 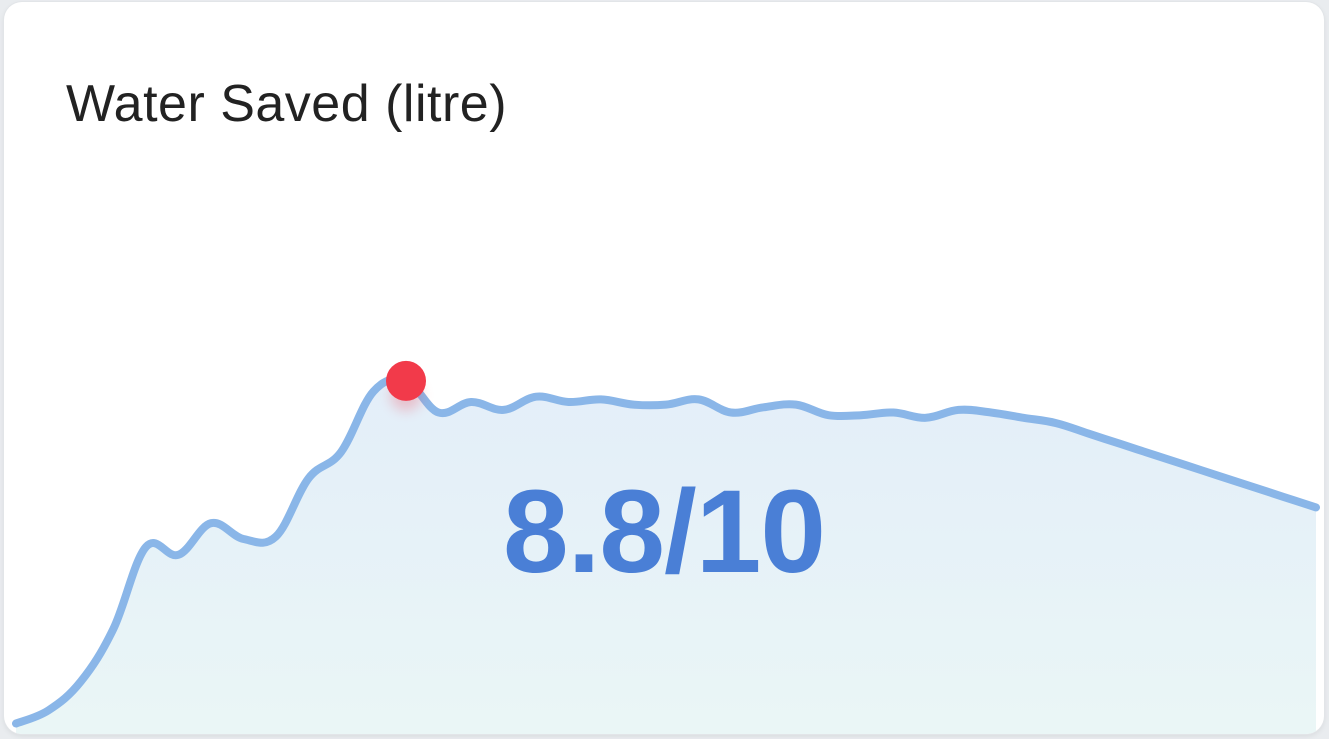 I want to click on chart-marks, so click(x=406, y=385).